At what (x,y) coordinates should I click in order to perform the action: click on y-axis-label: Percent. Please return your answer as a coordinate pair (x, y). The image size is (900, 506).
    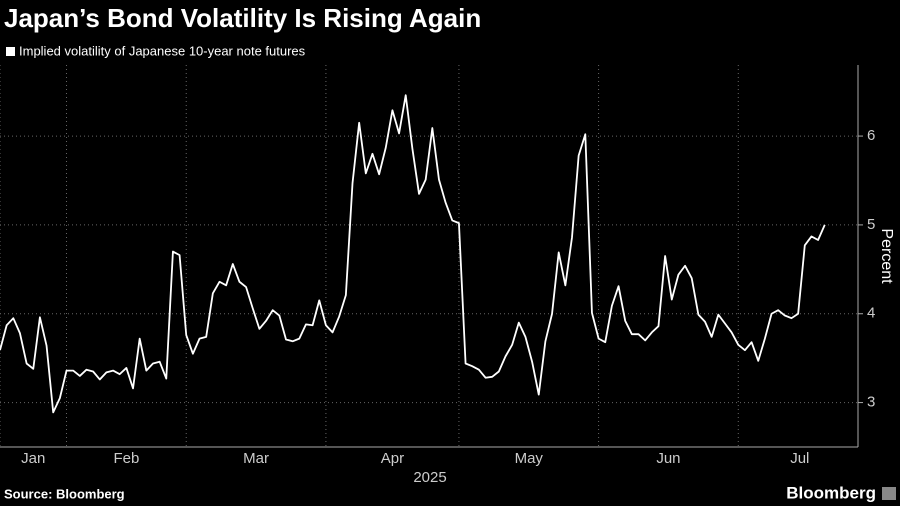
    Looking at the image, I should click on (886, 256).